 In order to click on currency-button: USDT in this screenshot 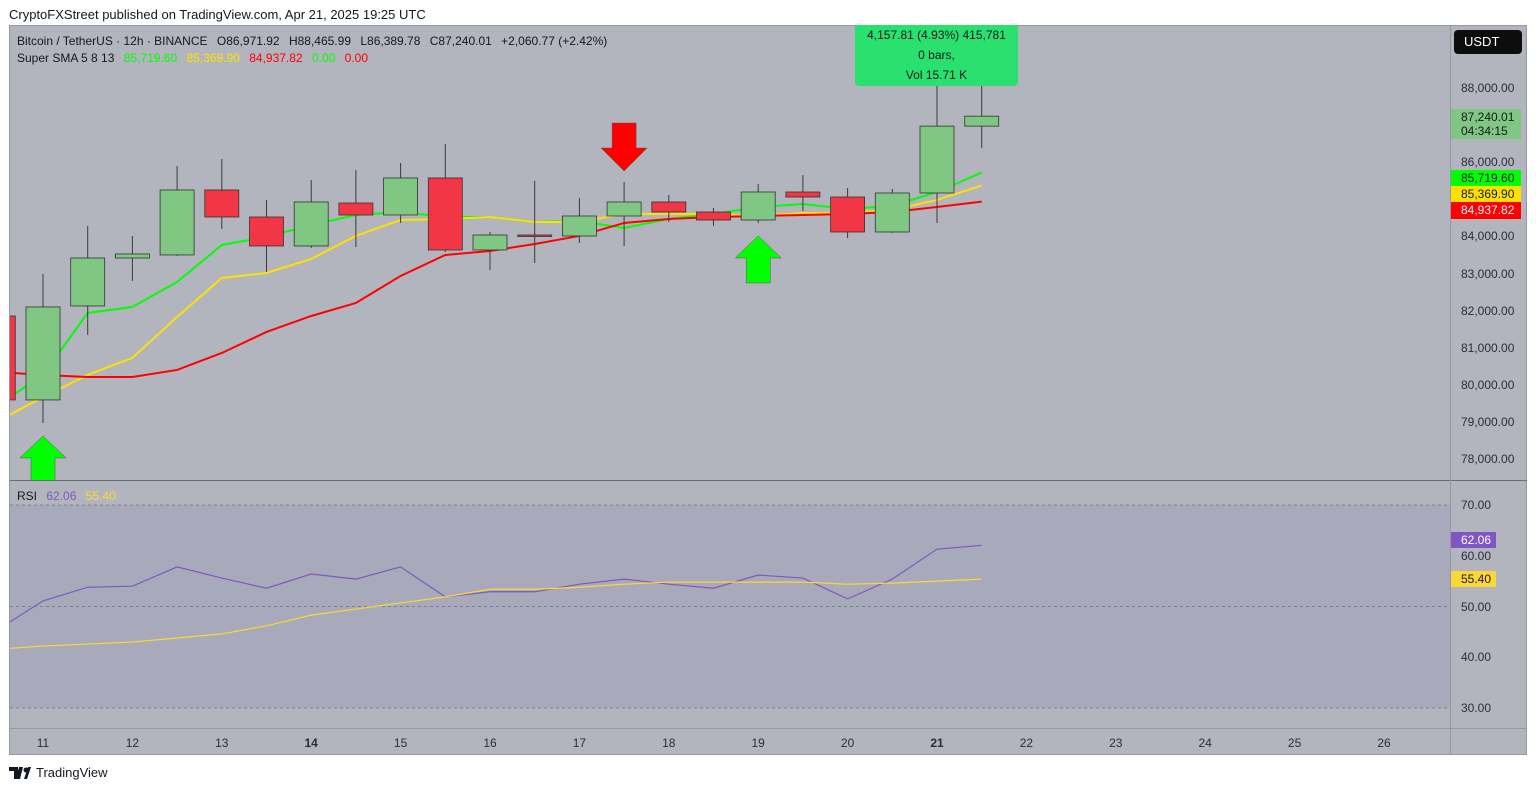, I will do `click(1488, 42)`.